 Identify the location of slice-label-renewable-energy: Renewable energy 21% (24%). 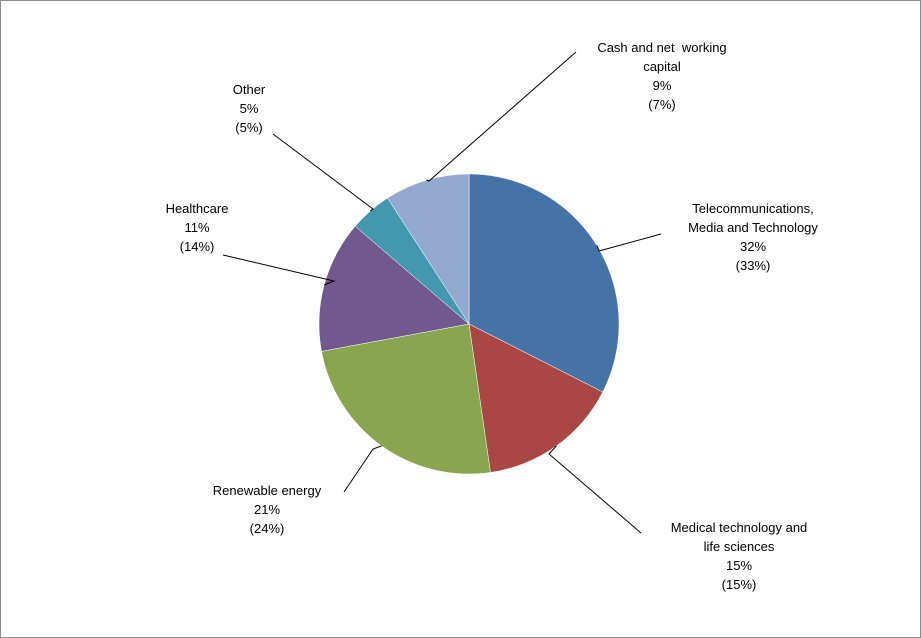
(267, 509).